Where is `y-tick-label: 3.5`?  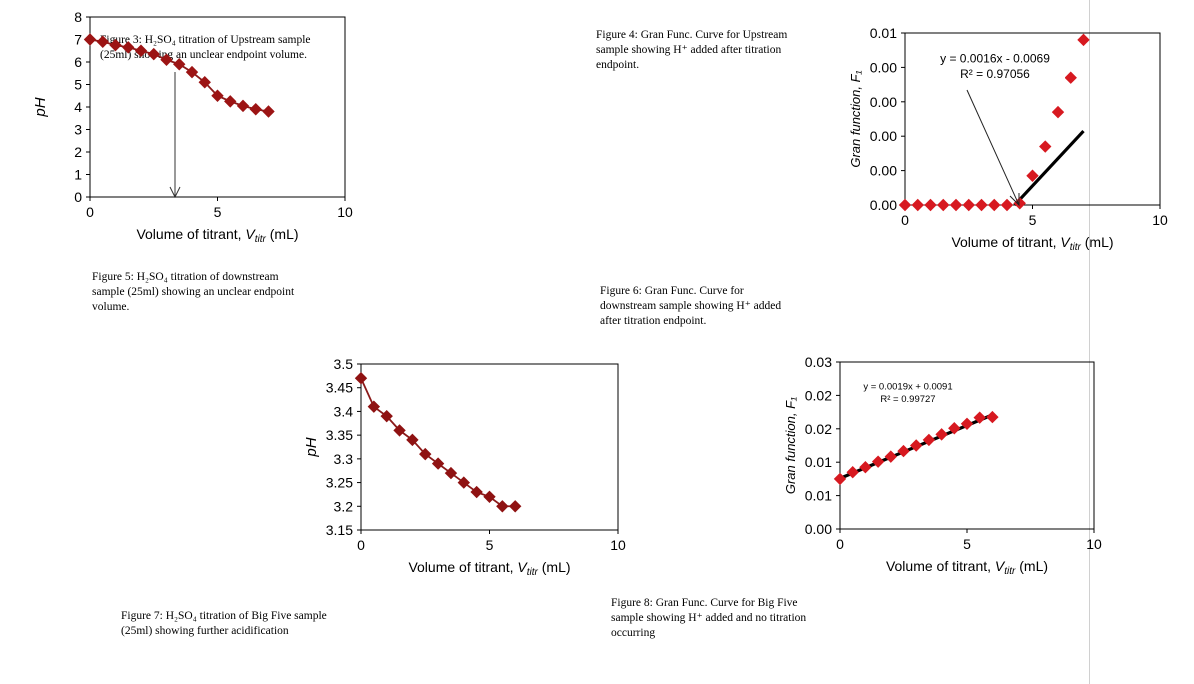
y-tick-label: 3.5 is located at coordinates (344, 364).